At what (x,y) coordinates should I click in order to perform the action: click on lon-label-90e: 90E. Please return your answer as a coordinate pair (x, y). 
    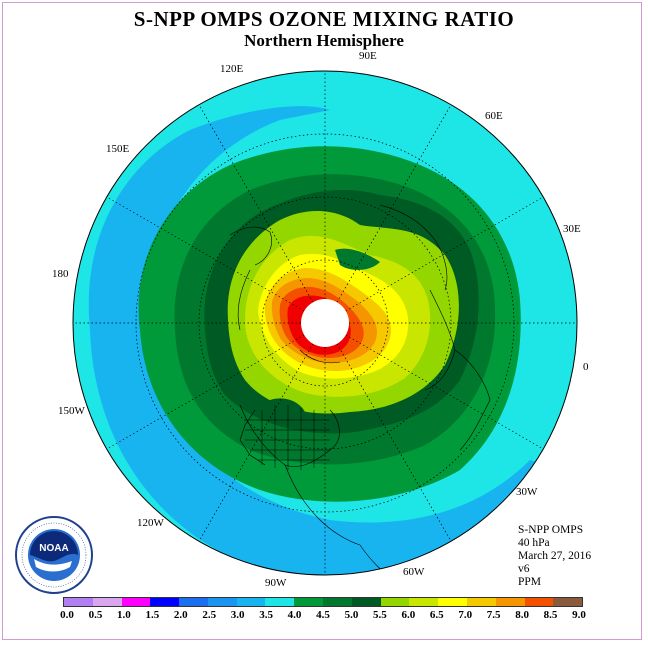
    Looking at the image, I should click on (368, 56).